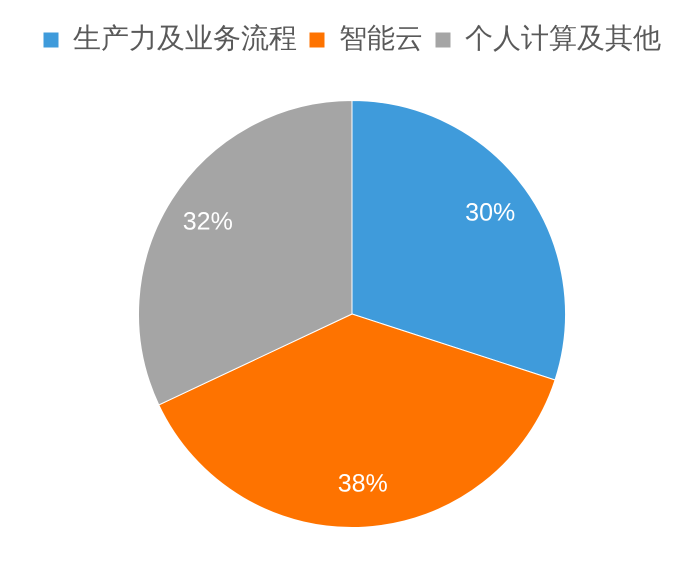 Image resolution: width=687 pixels, height=561 pixels. Describe the element at coordinates (490, 212) in the screenshot. I see `data-label: 30%` at that location.